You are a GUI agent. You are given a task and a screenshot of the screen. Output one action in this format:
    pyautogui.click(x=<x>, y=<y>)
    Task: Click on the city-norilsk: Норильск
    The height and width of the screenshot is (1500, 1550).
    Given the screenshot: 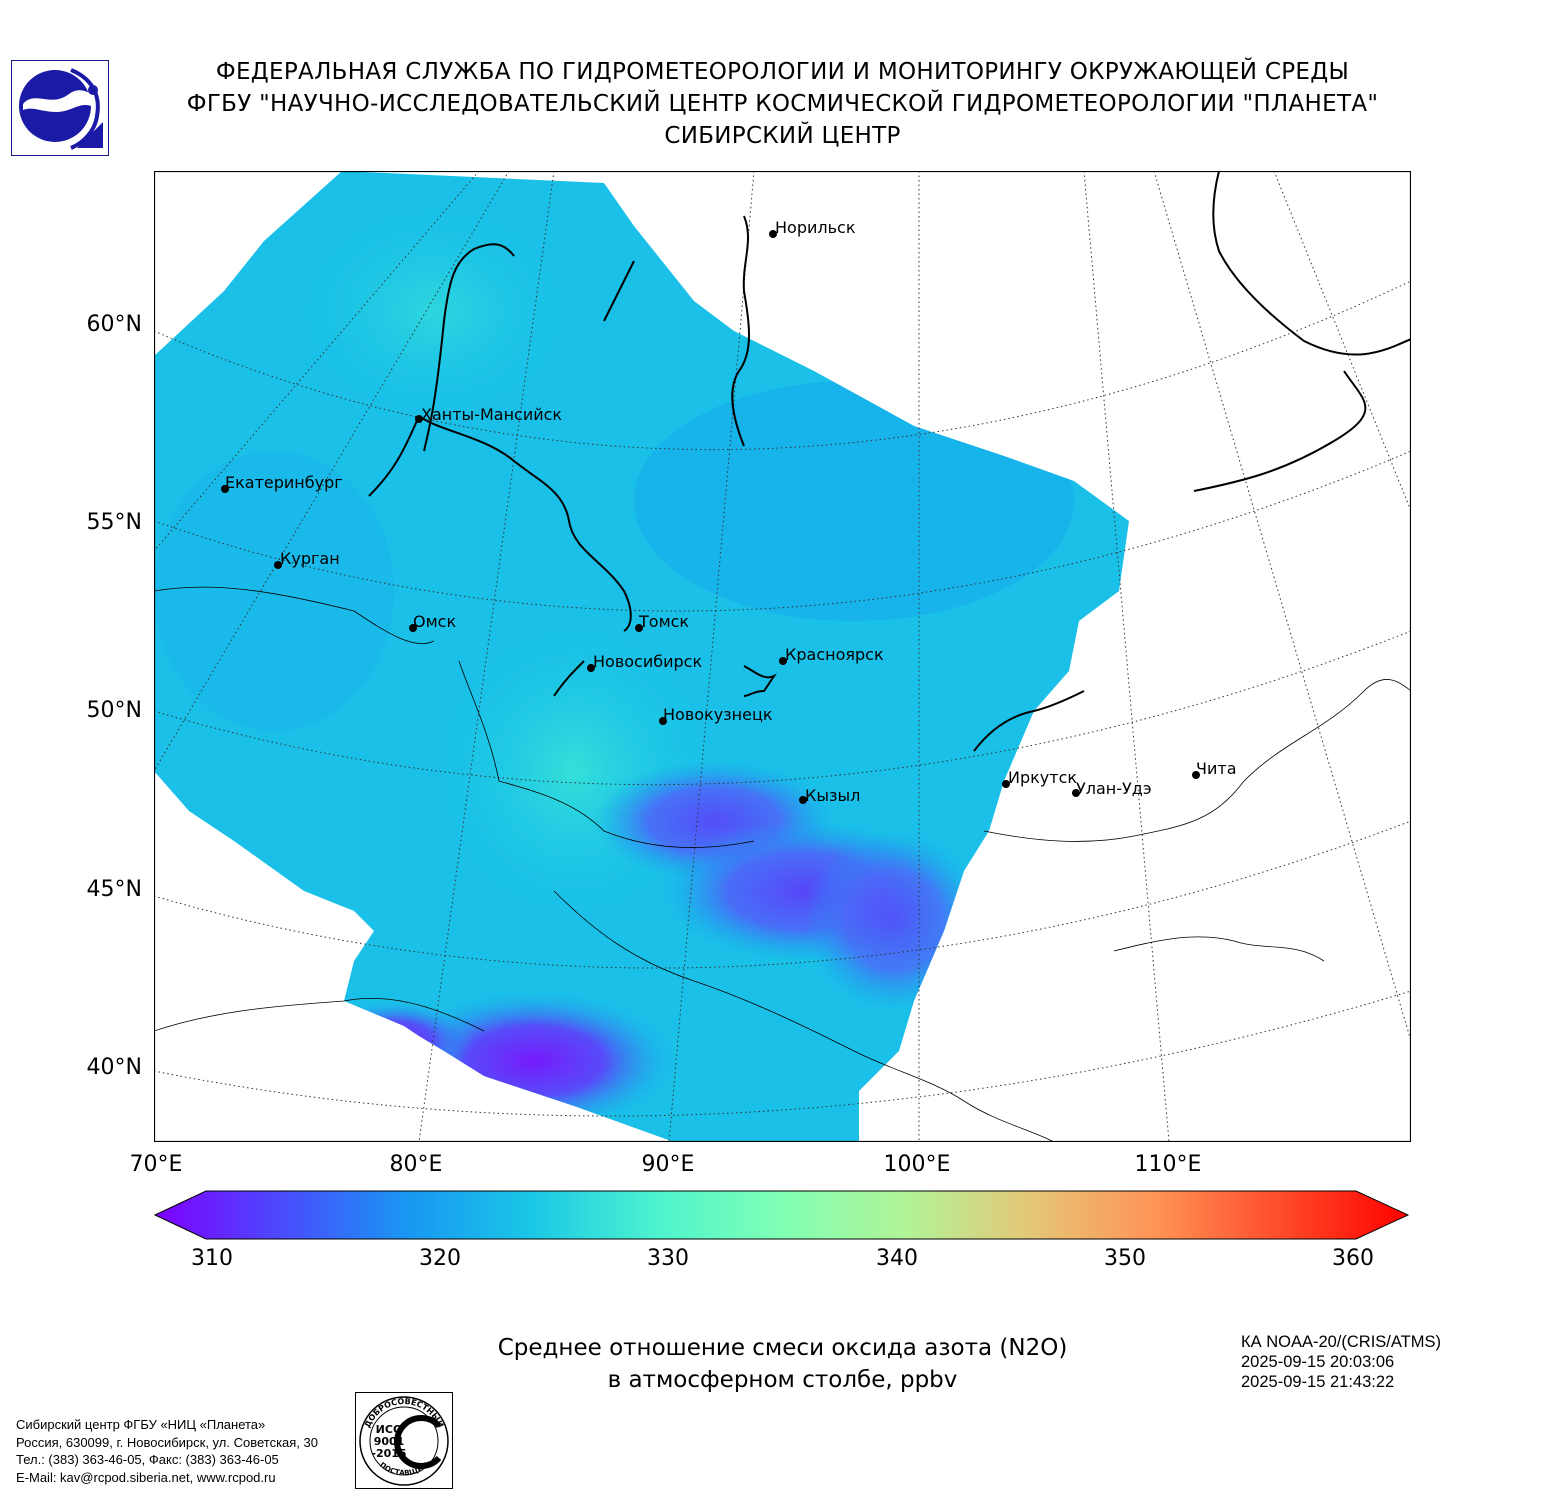 What is the action you would take?
    pyautogui.click(x=812, y=228)
    